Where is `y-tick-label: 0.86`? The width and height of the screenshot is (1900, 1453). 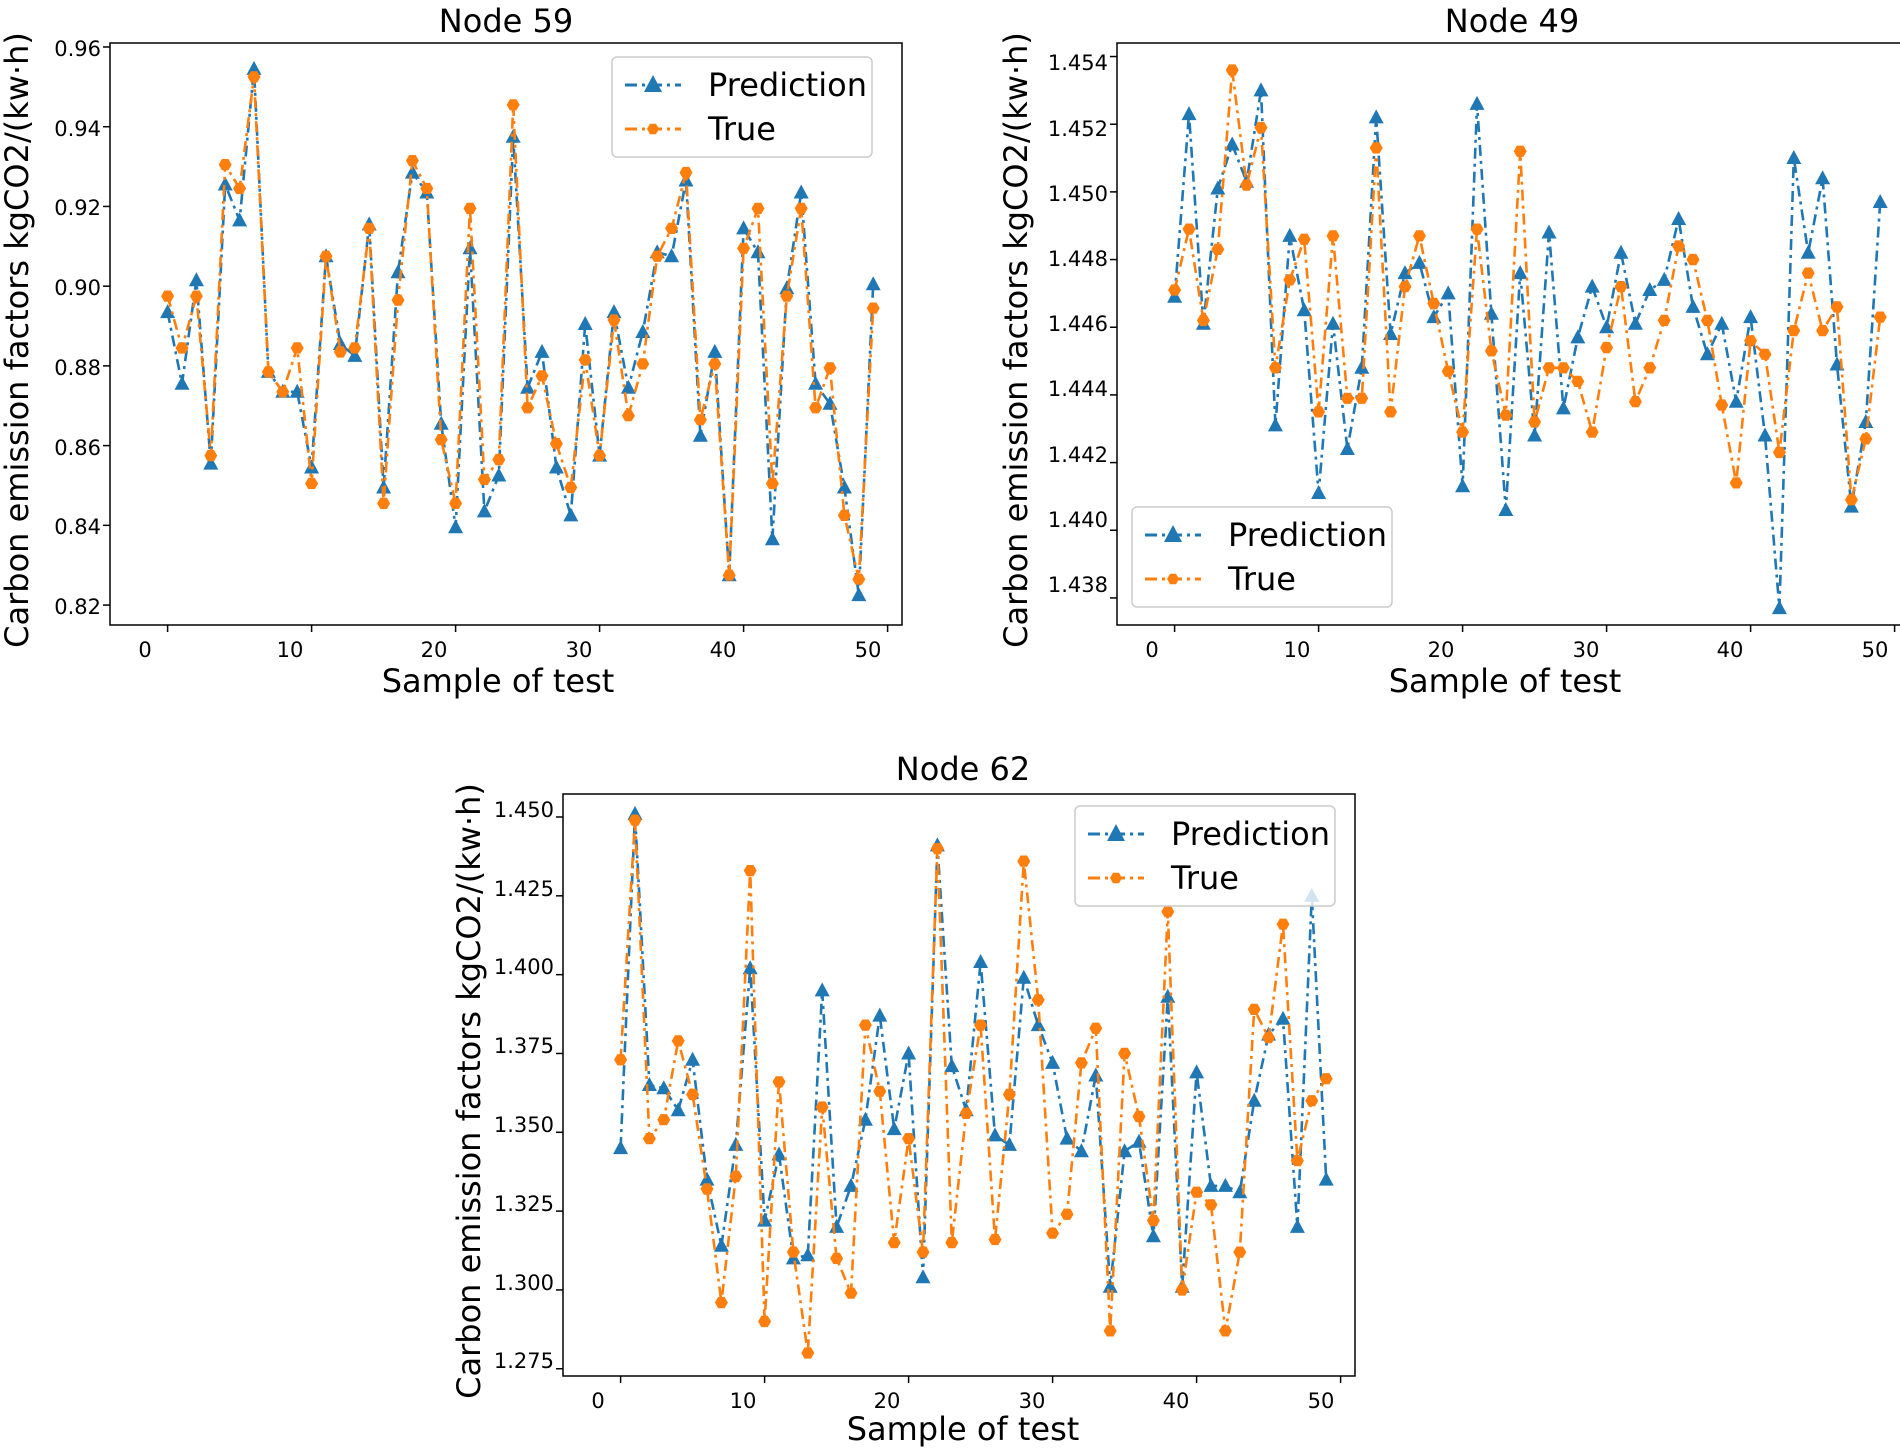
y-tick-label: 0.86 is located at coordinates (77, 448).